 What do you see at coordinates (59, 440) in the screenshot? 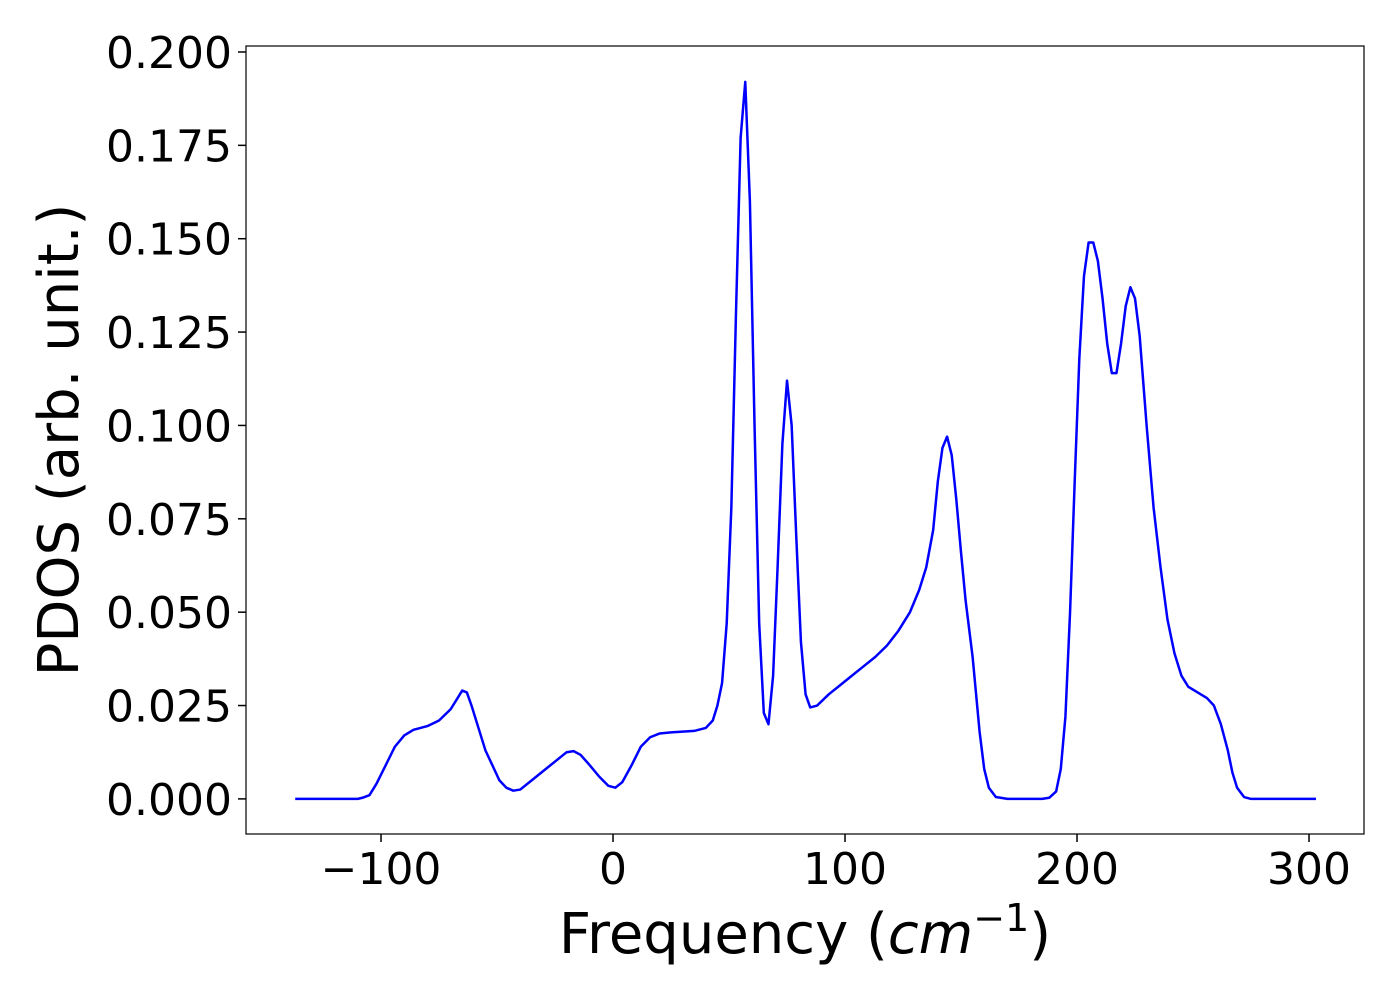
I see `y-axis-label: PDOS (arb. unit.)` at bounding box center [59, 440].